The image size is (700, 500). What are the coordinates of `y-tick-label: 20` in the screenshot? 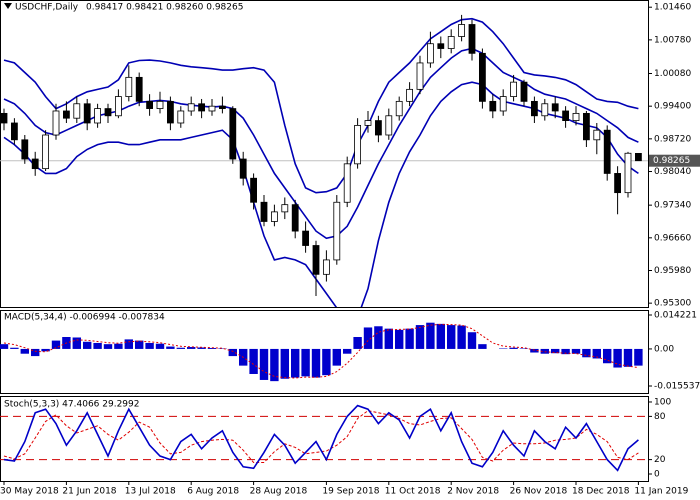 It's located at (660, 460).